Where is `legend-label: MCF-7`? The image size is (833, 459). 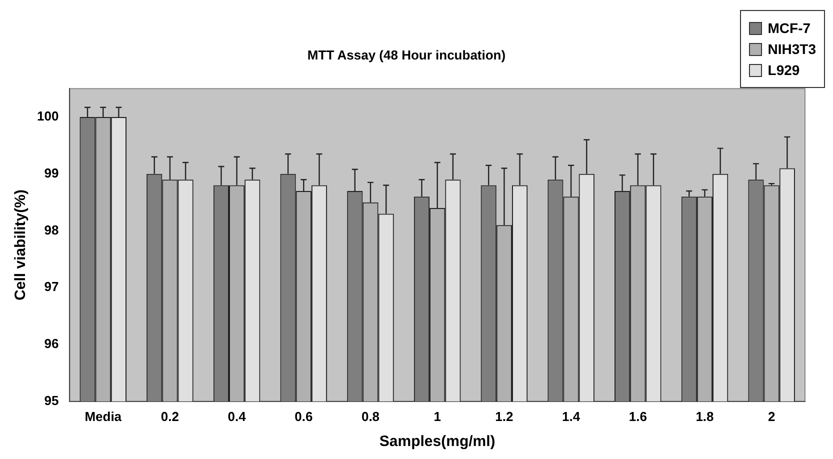
legend-label: MCF-7 is located at coordinates (789, 28).